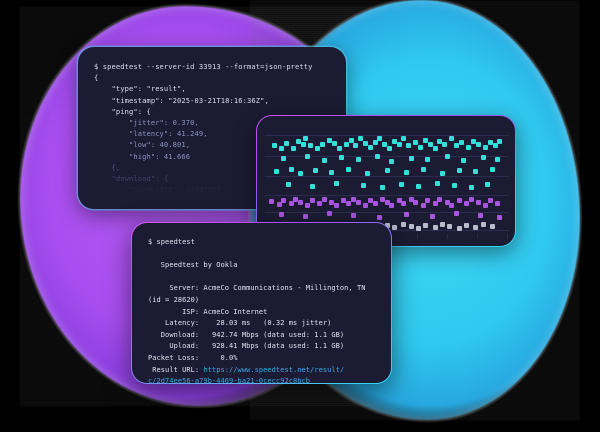 This screenshot has height=432, width=600. What do you see at coordinates (159, 145) in the screenshot?
I see `json-line: "low": 40.801,` at bounding box center [159, 145].